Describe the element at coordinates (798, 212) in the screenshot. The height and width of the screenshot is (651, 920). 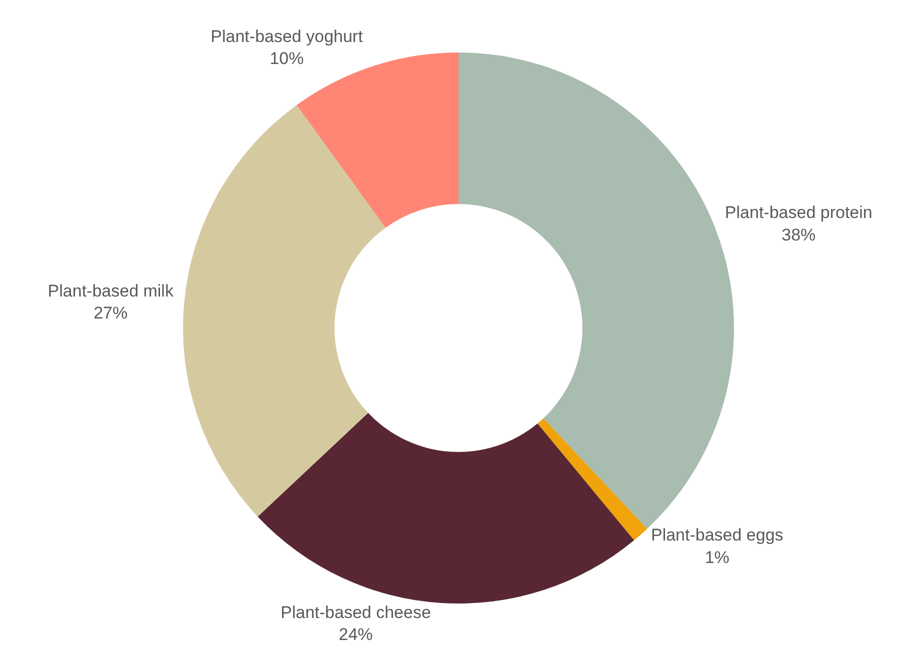
I see `slice-label: Plant-based protein` at that location.